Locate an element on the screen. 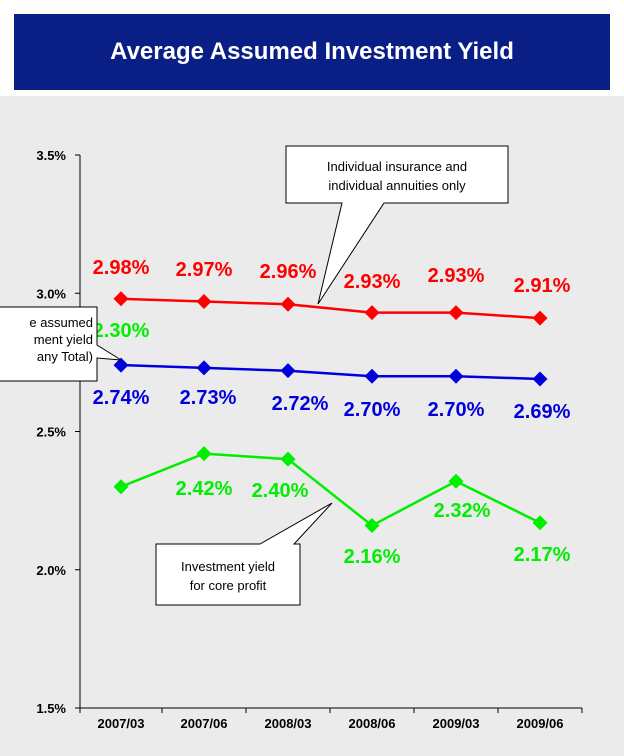 The height and width of the screenshot is (756, 624). callout-text: e assumed is located at coordinates (61, 322).